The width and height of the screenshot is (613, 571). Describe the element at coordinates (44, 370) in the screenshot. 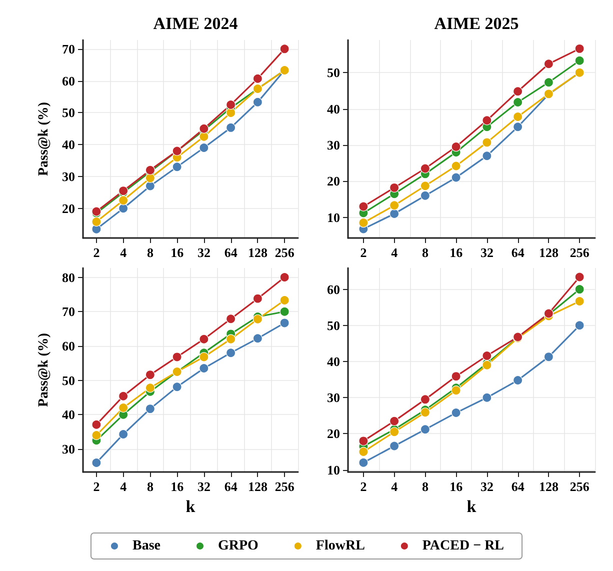

I see `y-axis-title: Pass@k (%)` at that location.